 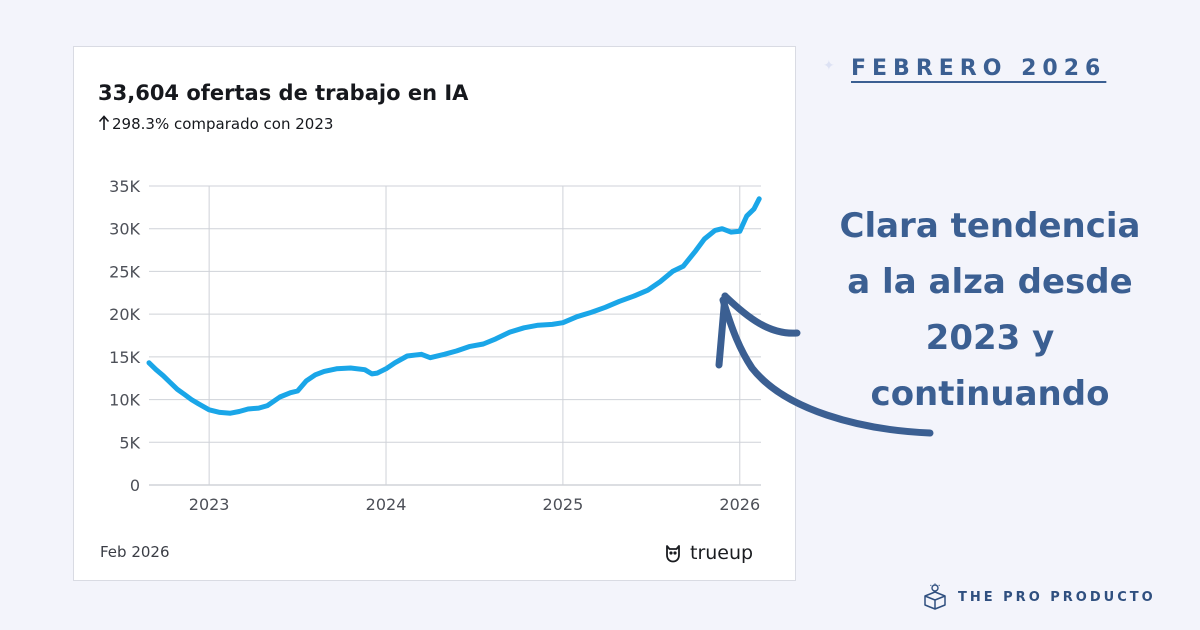 I want to click on x-tick-labels: 2023 2024 2025 2026, so click(x=474, y=504).